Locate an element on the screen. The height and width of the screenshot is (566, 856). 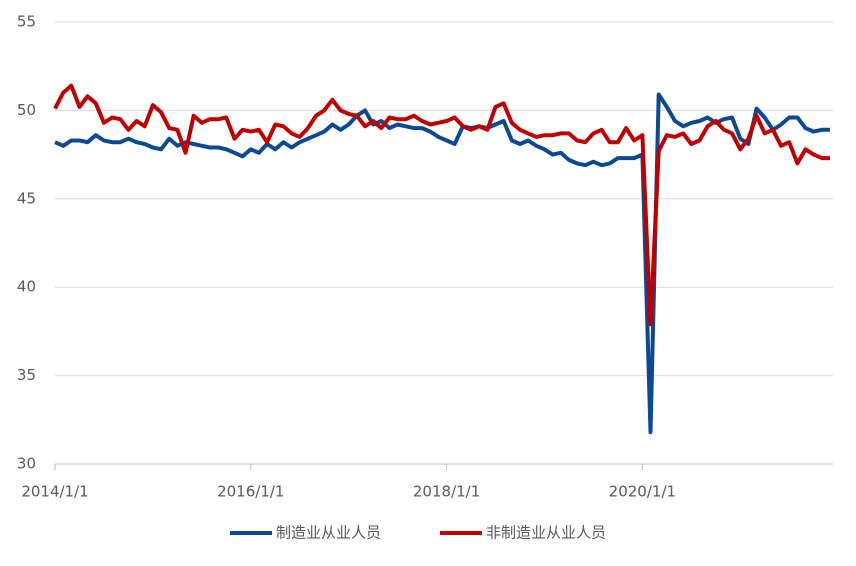
x-tick-label: 2018/1/1 is located at coordinates (446, 492).